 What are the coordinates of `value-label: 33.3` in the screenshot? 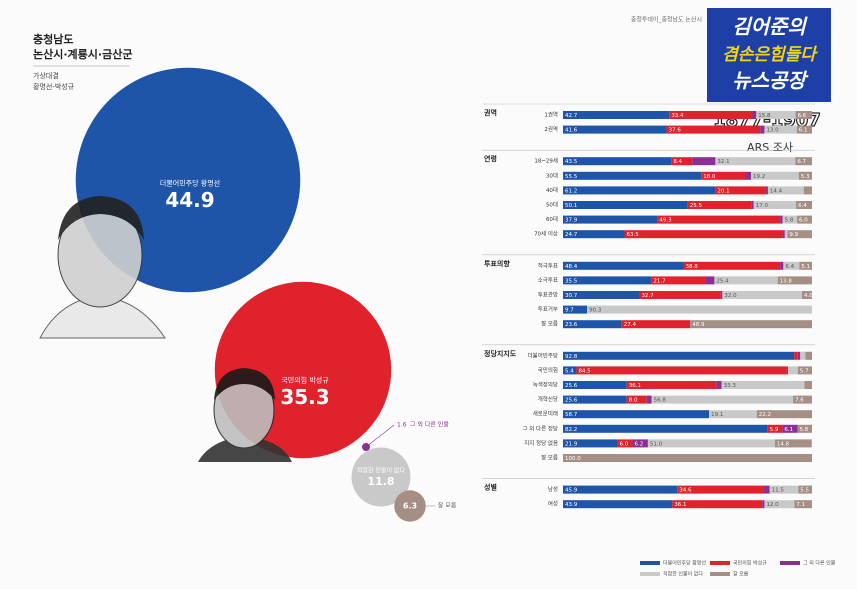 It's located at (730, 386).